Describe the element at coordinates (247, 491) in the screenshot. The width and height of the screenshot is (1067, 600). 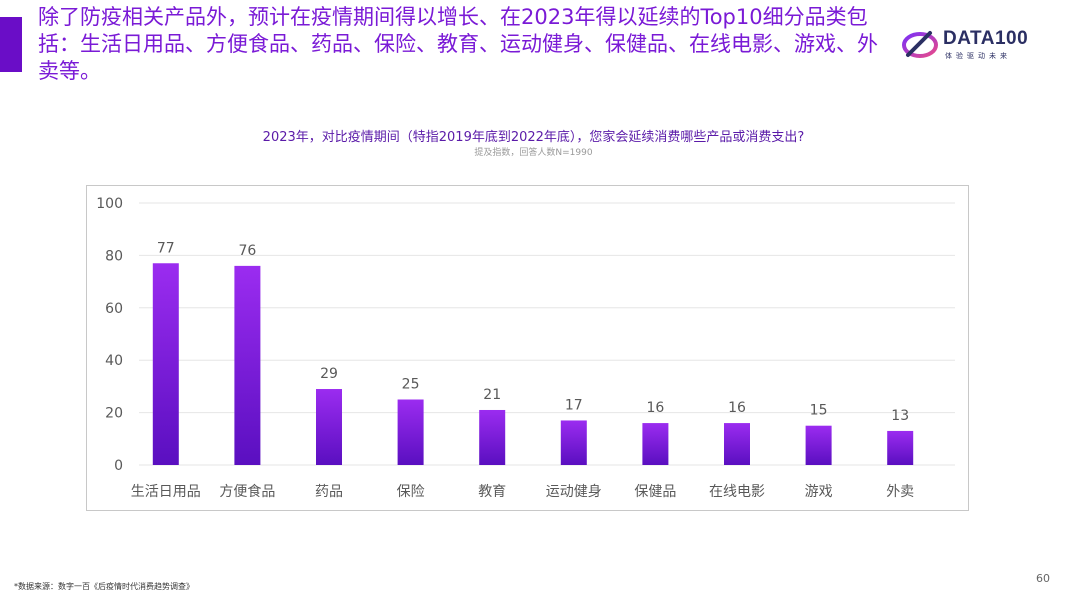
I see `x-tick-label: 方便食品` at that location.